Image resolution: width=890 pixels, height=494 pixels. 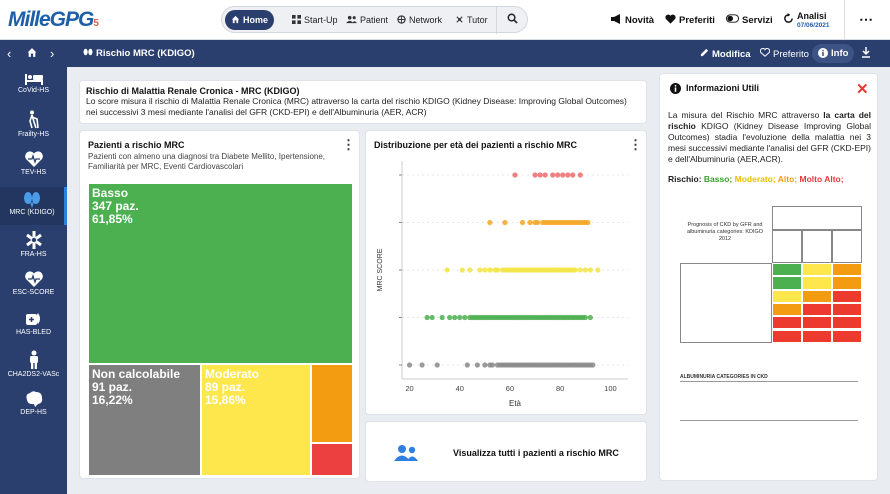 I want to click on treemap-cell: Moderato 89 paz. 15,86%, so click(x=256, y=420).